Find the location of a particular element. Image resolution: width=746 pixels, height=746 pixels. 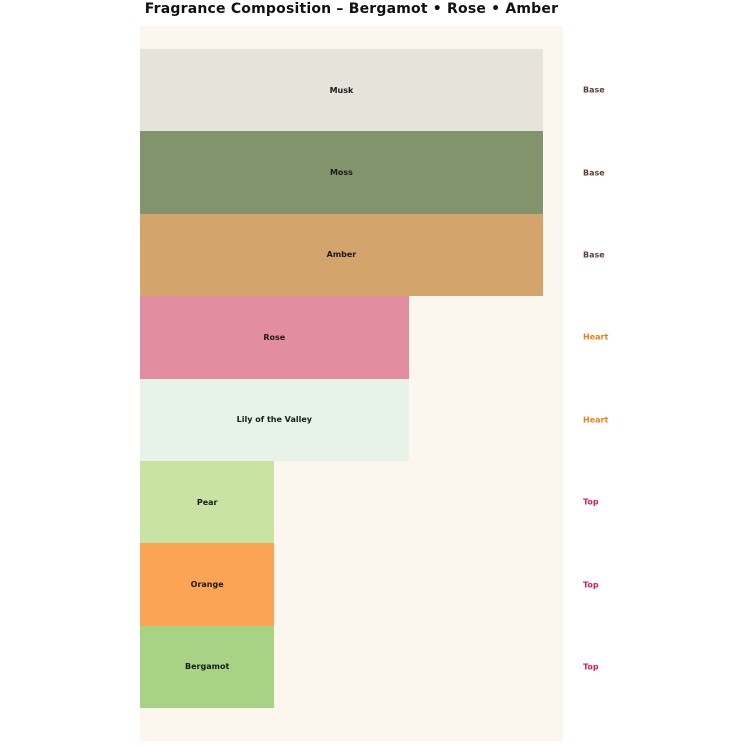

layer-label-base-0: Base is located at coordinates (594, 90).